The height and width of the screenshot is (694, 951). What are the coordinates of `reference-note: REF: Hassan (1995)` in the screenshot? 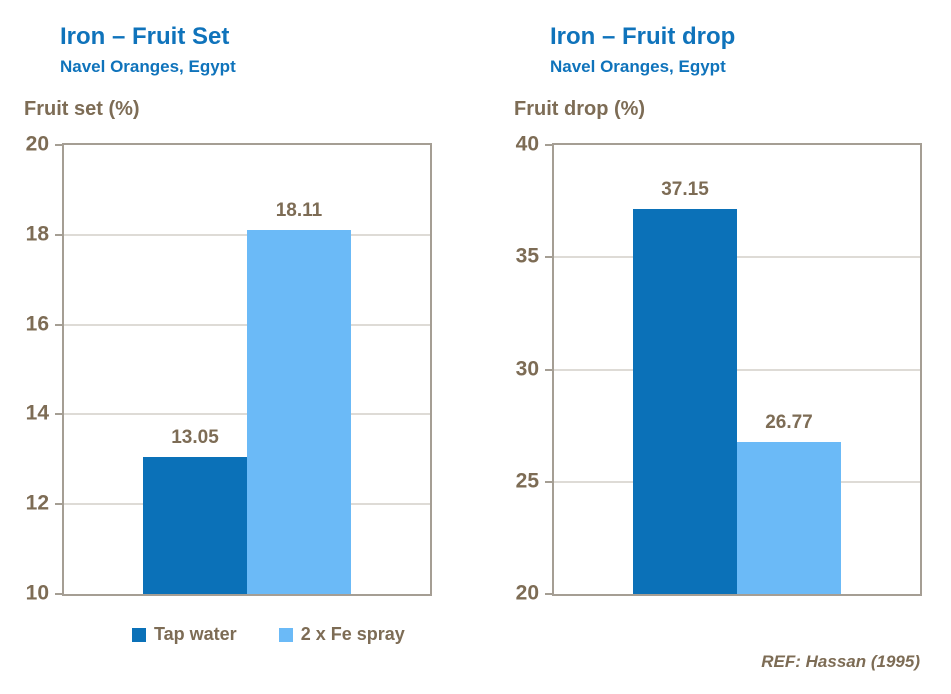 It's located at (840, 661).